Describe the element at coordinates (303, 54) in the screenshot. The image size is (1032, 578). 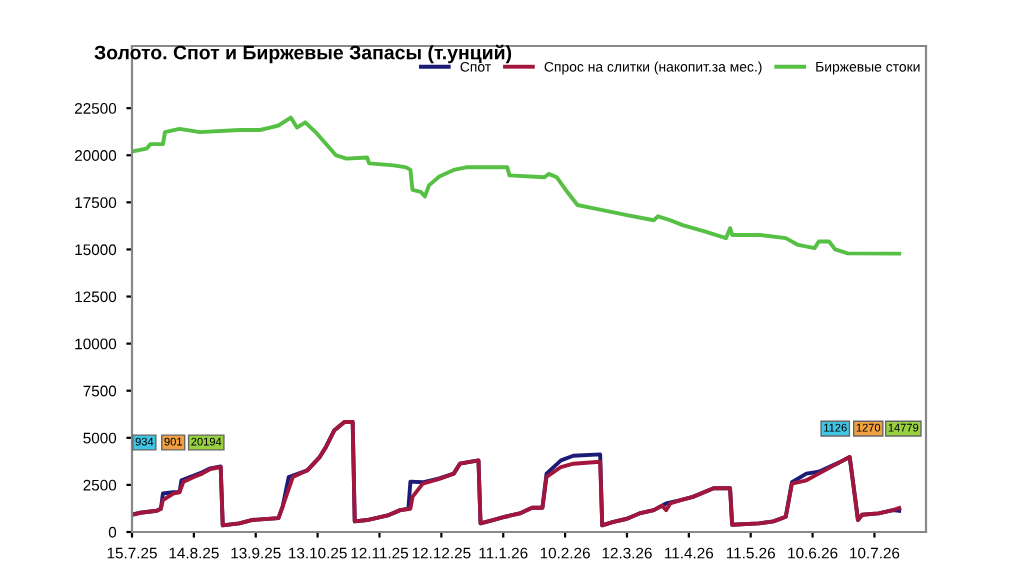
I see `chart-title: Золото. Спот и Биржевые Запасы (т.унций)` at that location.